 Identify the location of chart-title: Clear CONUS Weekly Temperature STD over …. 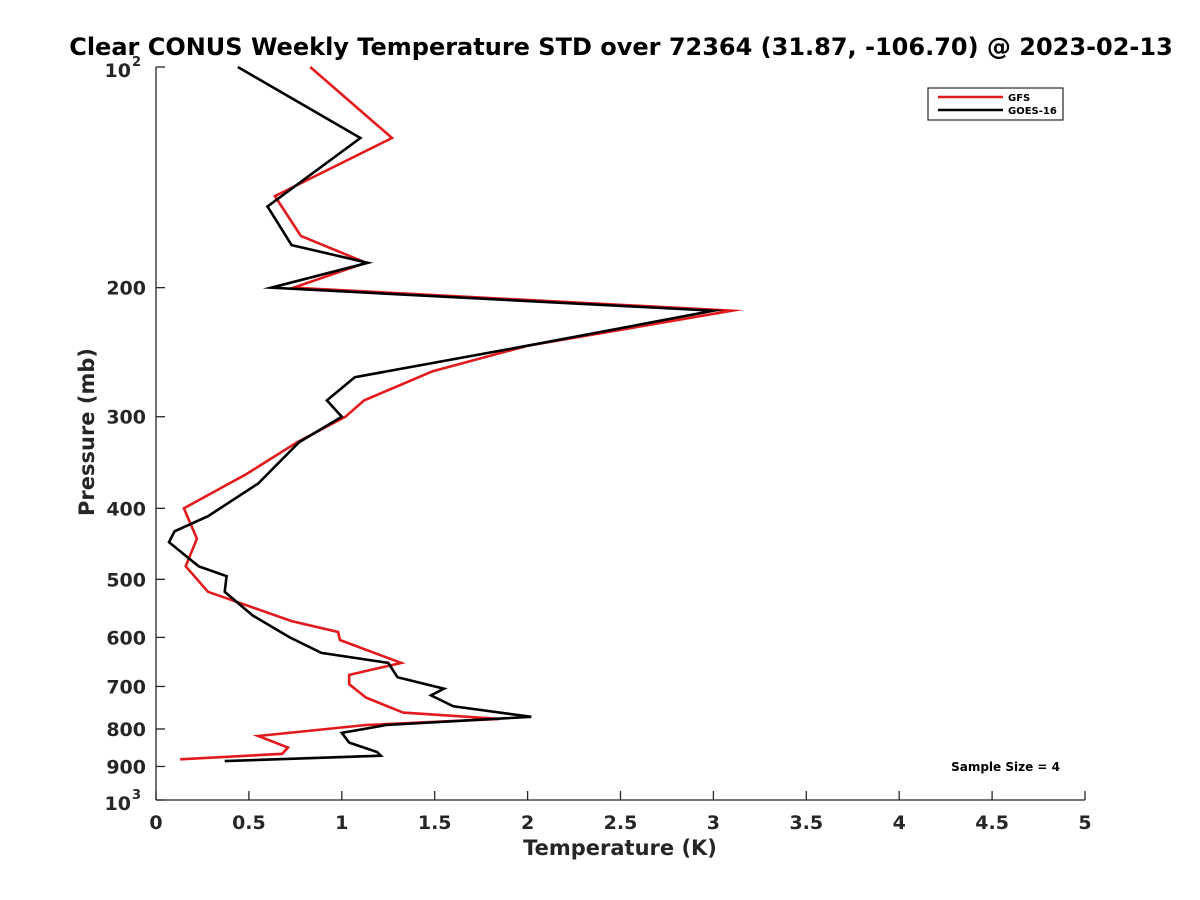
(621, 47).